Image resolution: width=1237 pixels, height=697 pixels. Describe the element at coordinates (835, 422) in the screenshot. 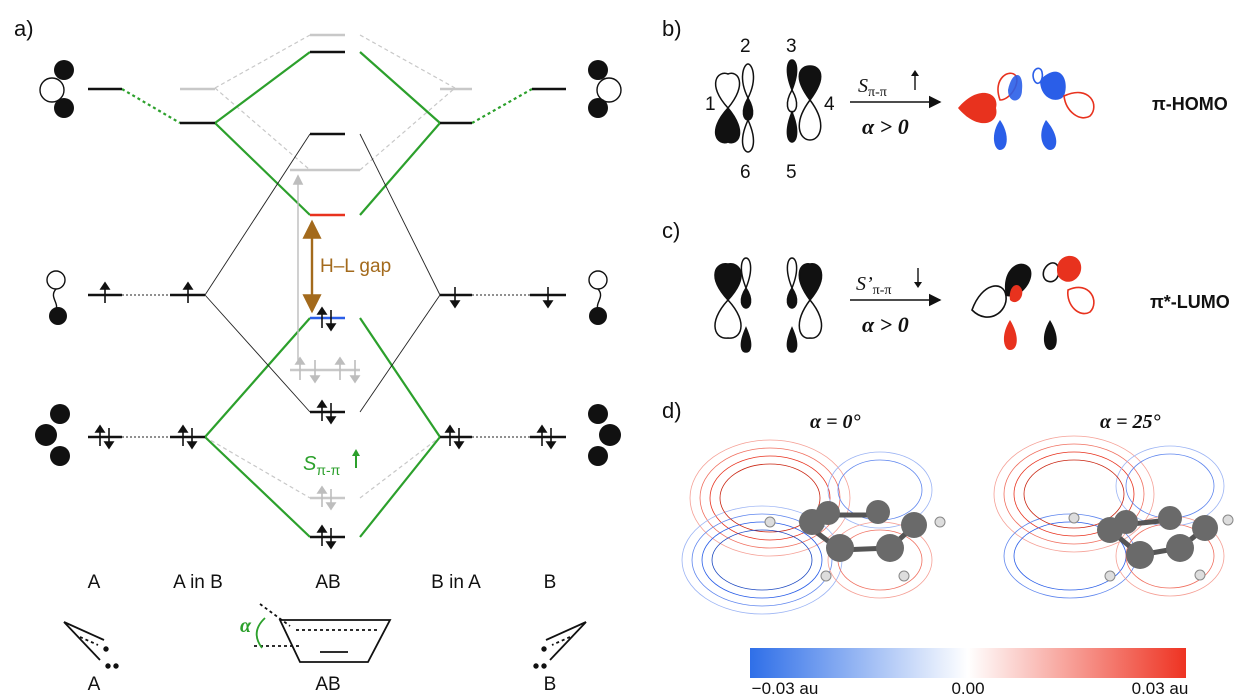

I see `d-left-title: α = 0°` at that location.